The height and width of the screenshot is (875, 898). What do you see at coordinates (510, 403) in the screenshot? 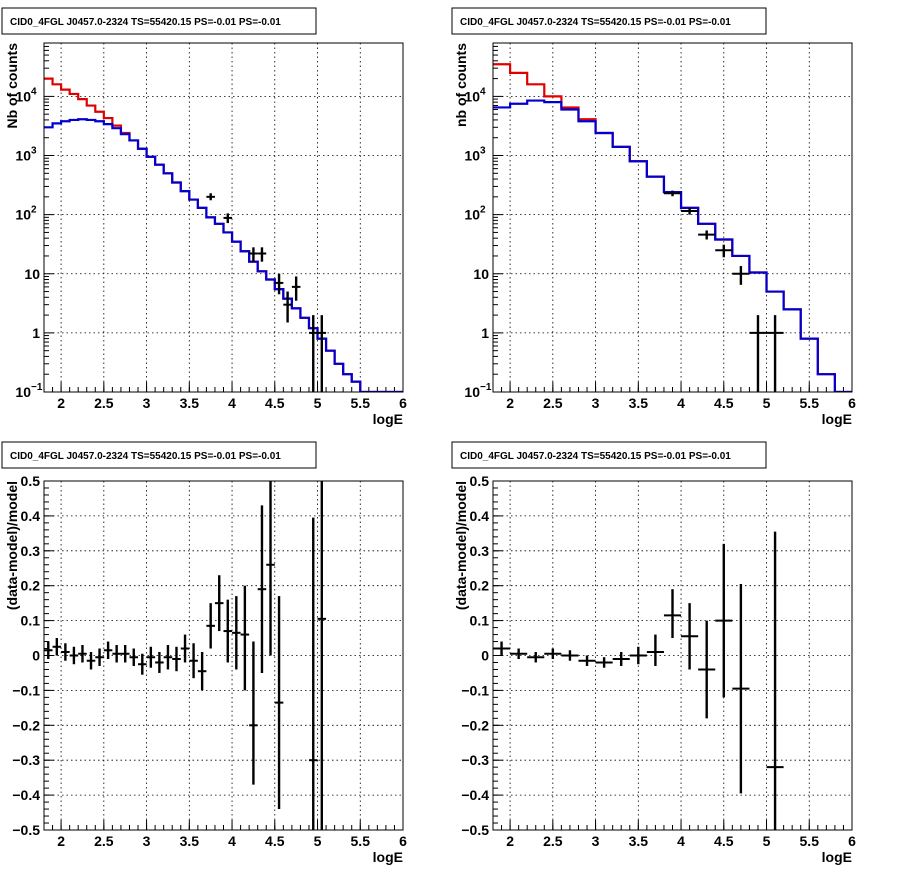
I see `x-tick-label: 2` at bounding box center [510, 403].